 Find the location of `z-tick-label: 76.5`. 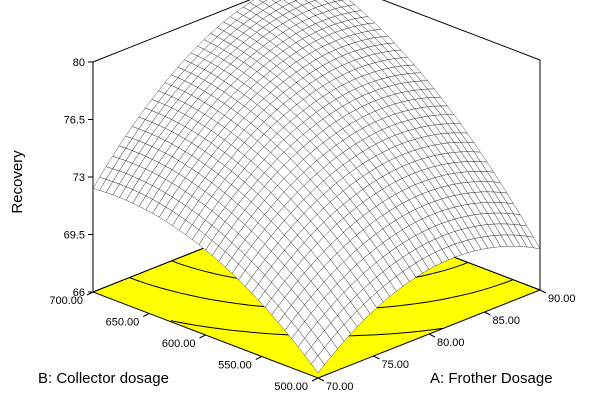

z-tick-label: 76.5 is located at coordinates (74, 121).